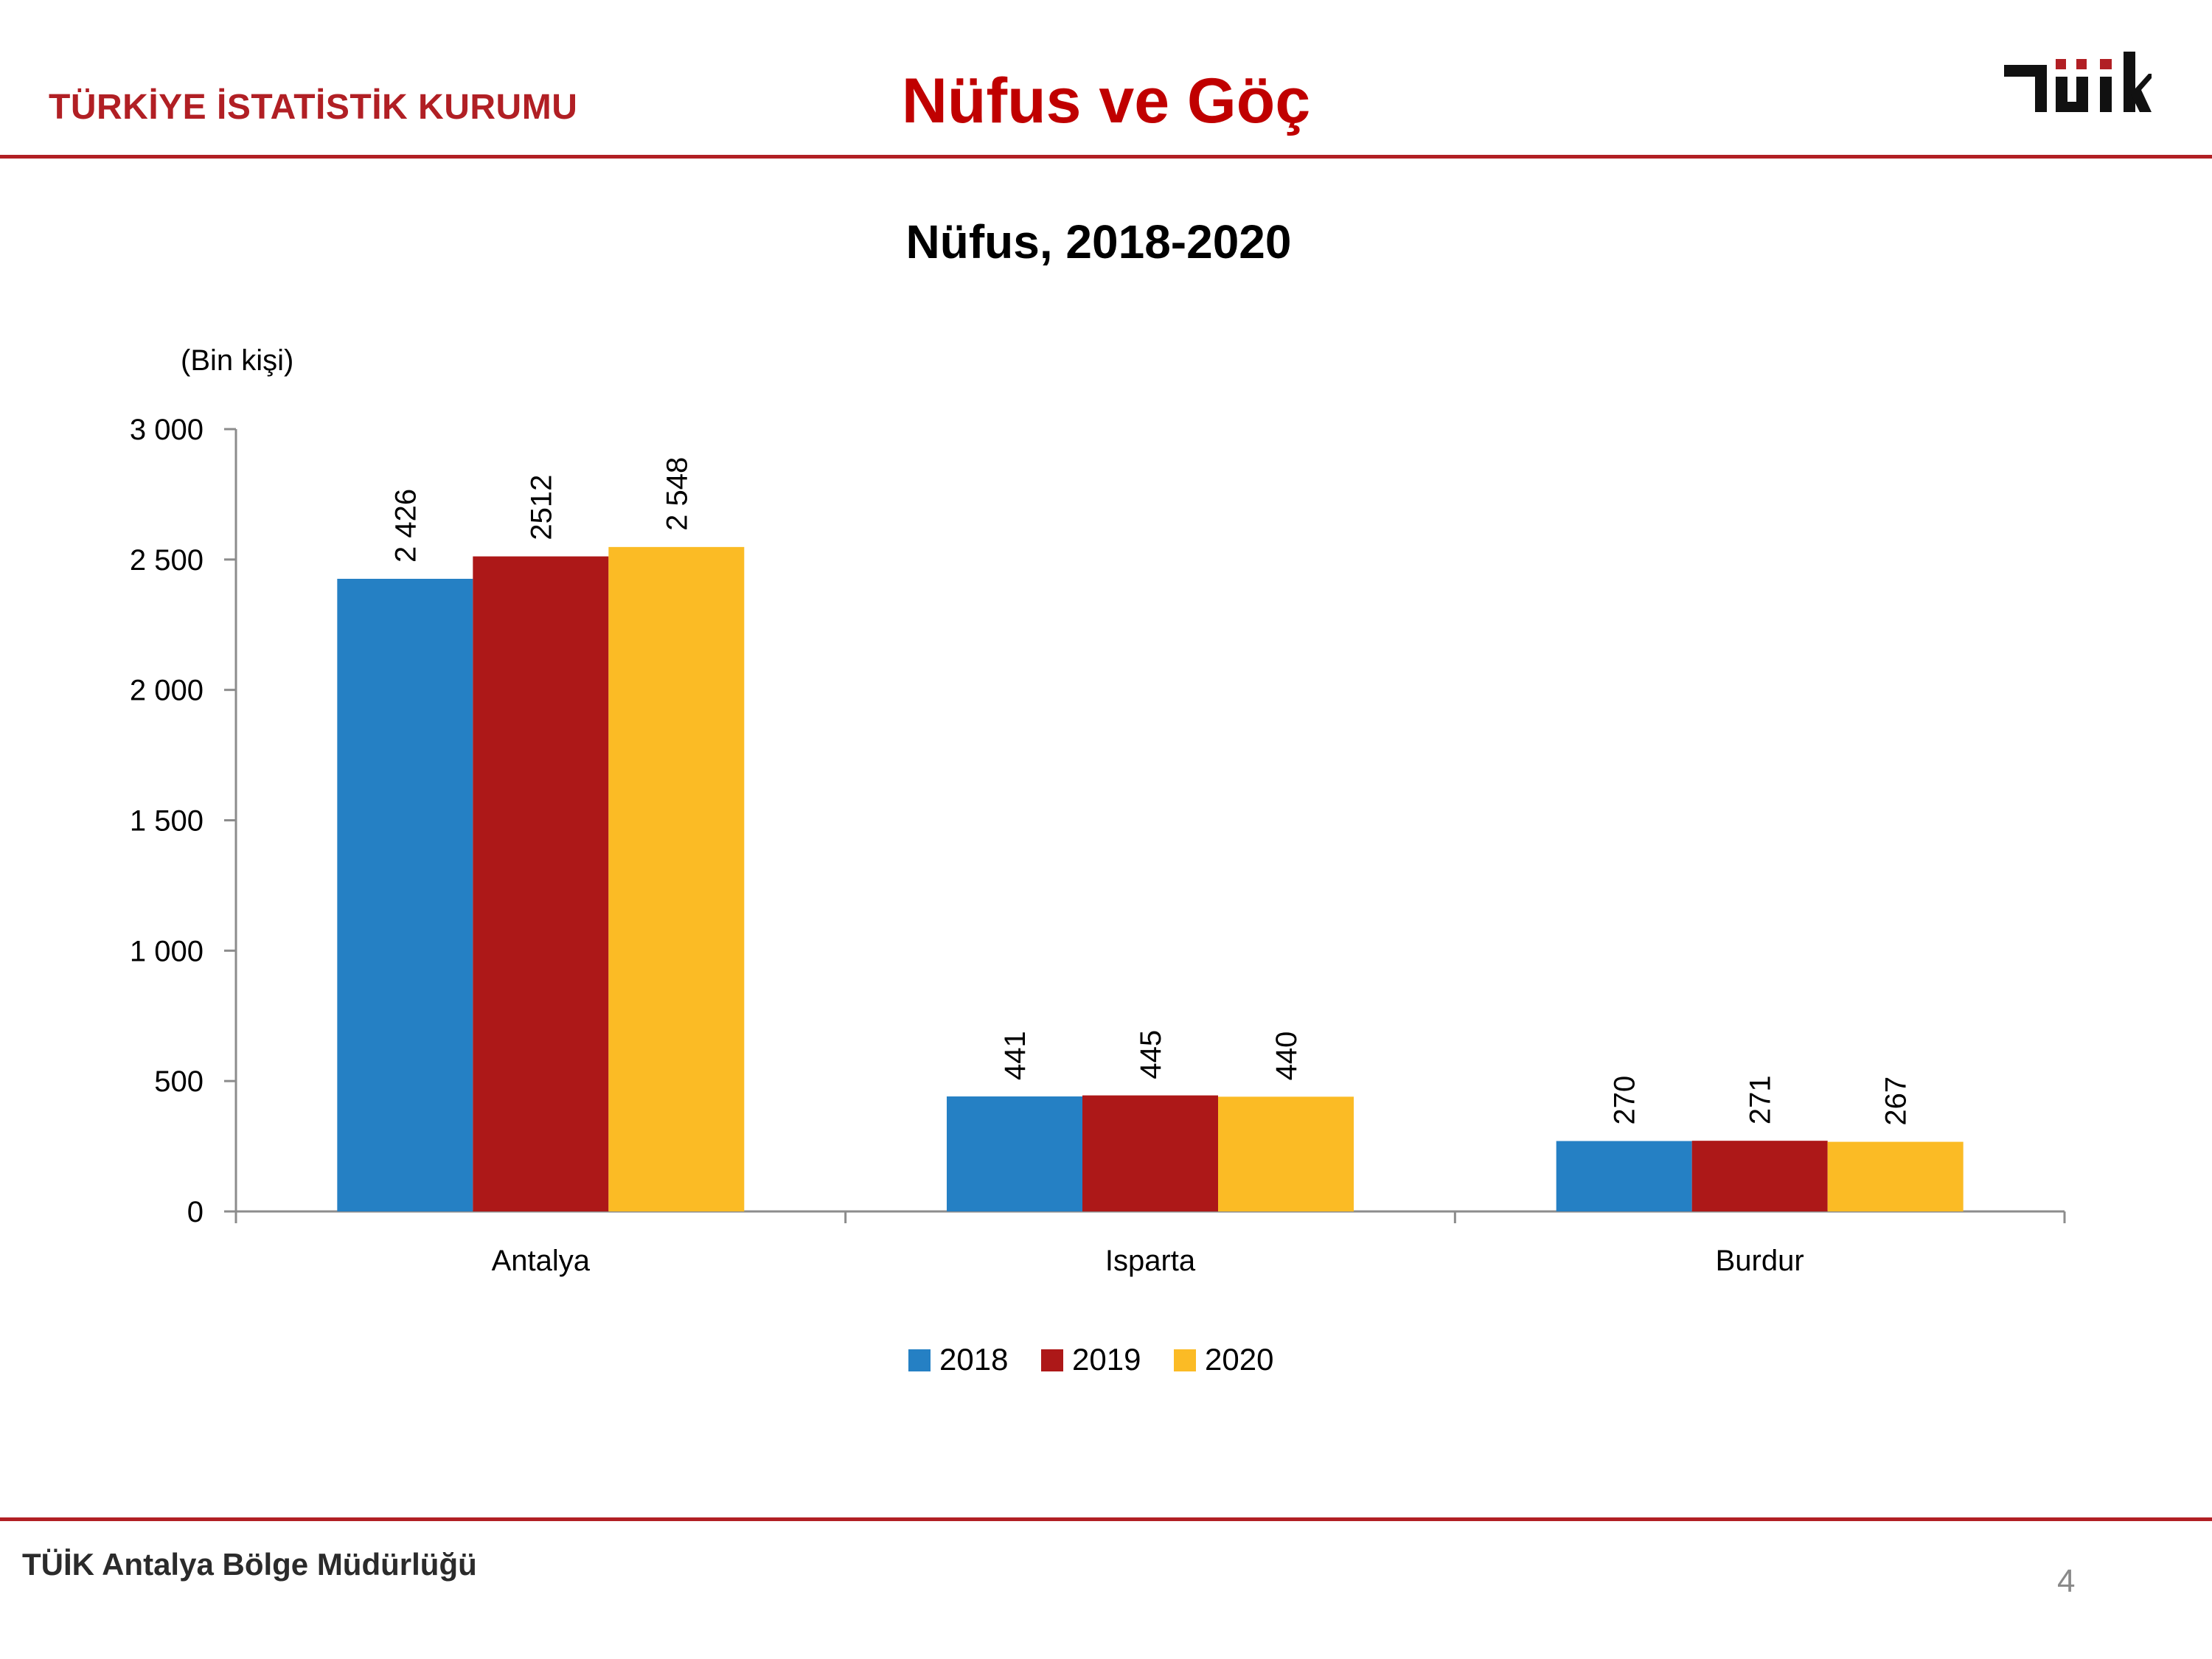 Image resolution: width=2212 pixels, height=1659 pixels. I want to click on chart-title: Nüfus, 2018-2020, so click(1099, 241).